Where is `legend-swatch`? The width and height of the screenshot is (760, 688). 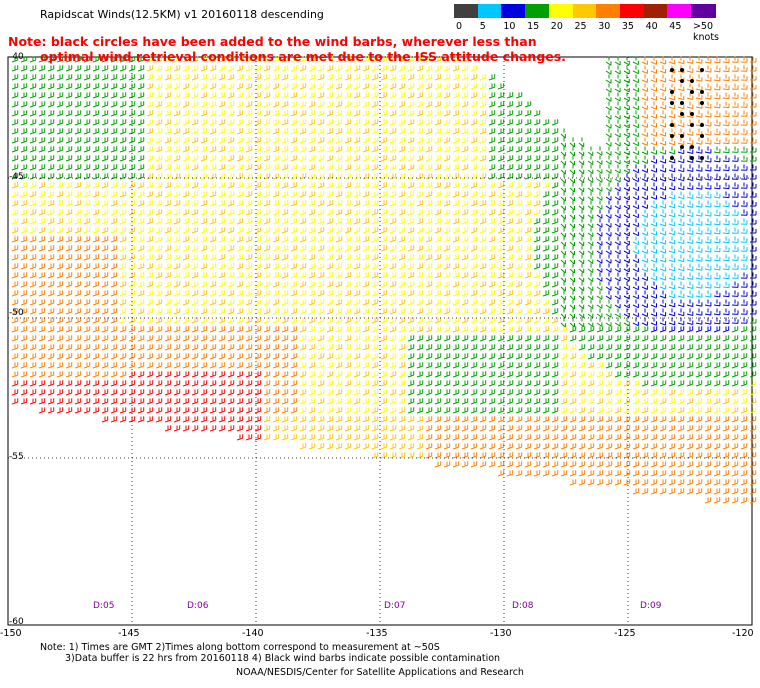
legend-swatch is located at coordinates (514, 11).